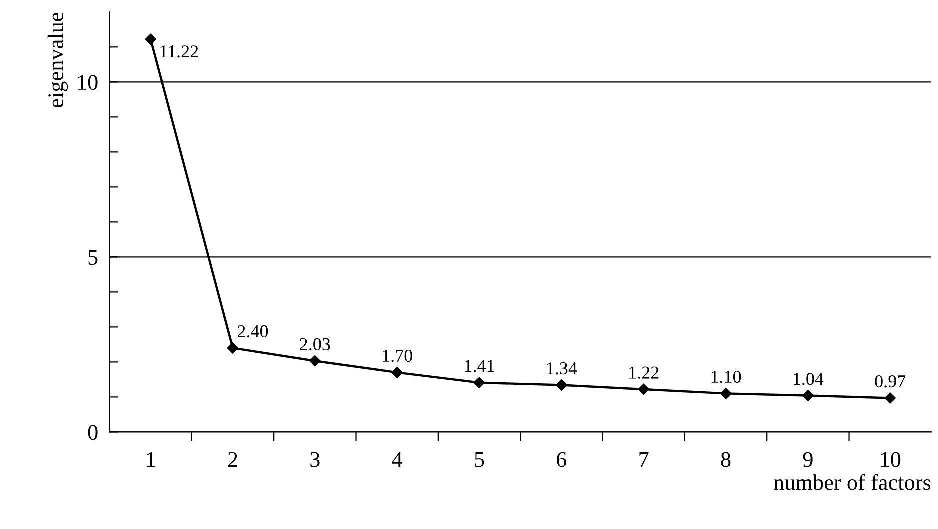  Describe the element at coordinates (315, 344) in the screenshot. I see `data-label: 2.03` at that location.